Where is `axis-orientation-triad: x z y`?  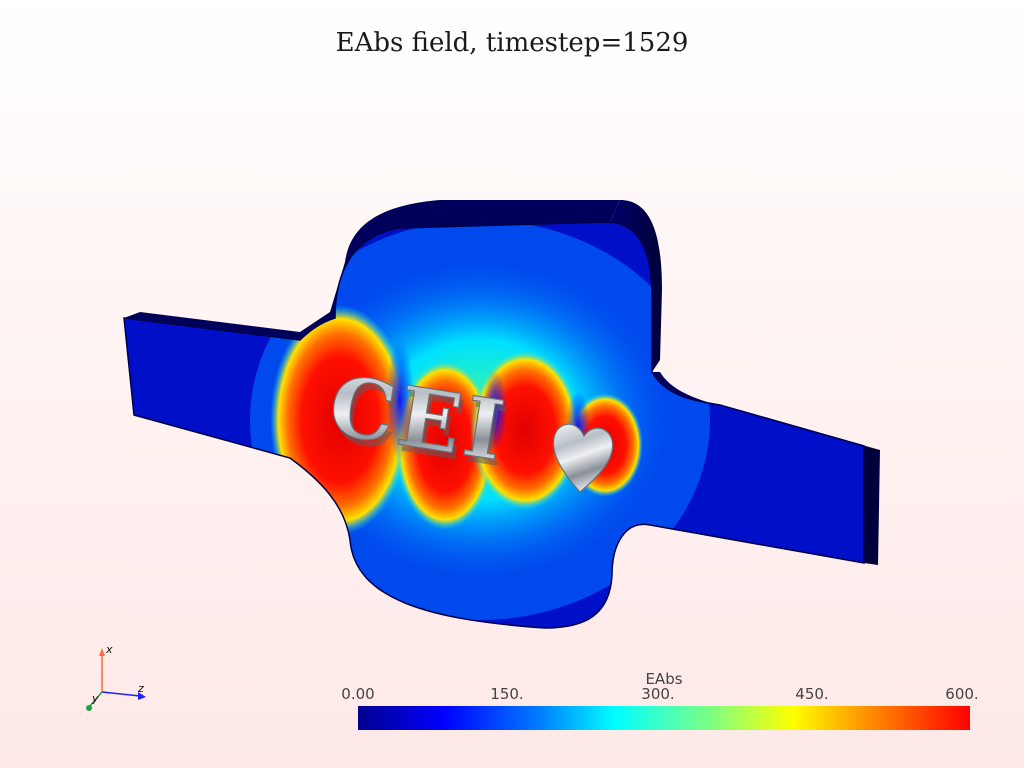
axis-orientation-triad: x z y is located at coordinates (116, 677).